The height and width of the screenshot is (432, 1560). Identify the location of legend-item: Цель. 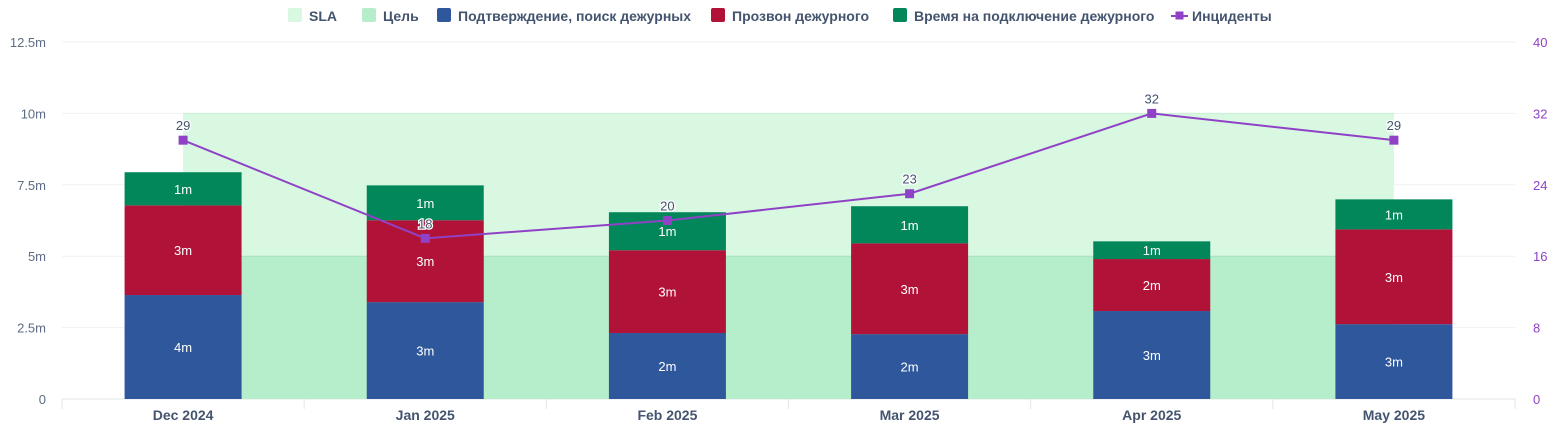
(401, 16).